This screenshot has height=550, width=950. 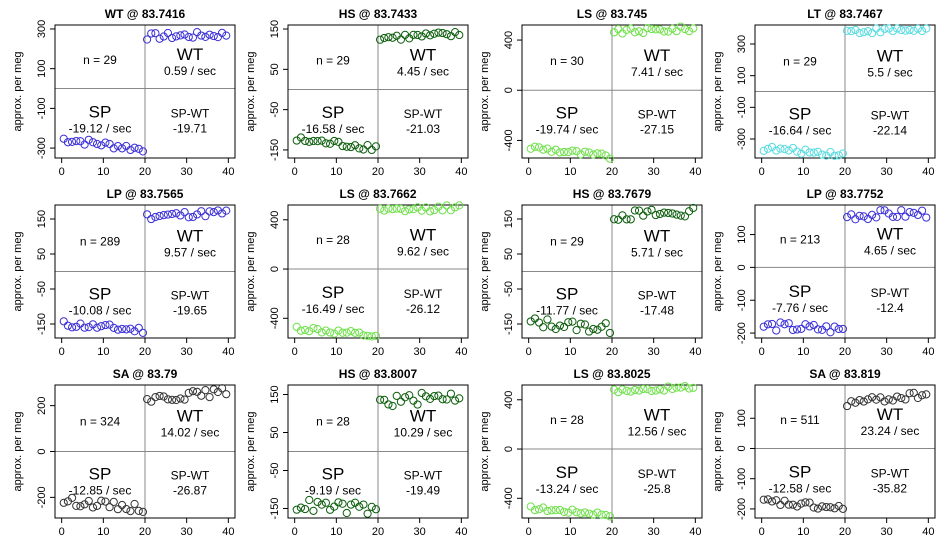 What do you see at coordinates (742, 479) in the screenshot?
I see `y-tick-label: -100` at bounding box center [742, 479].